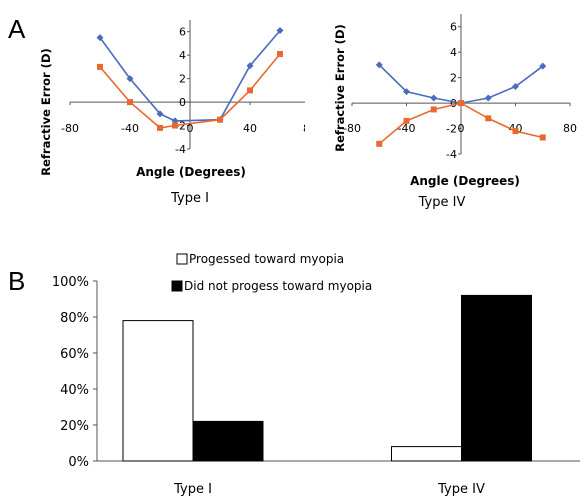  What do you see at coordinates (74, 390) in the screenshot?
I see `y-tick-label: 40%` at bounding box center [74, 390].